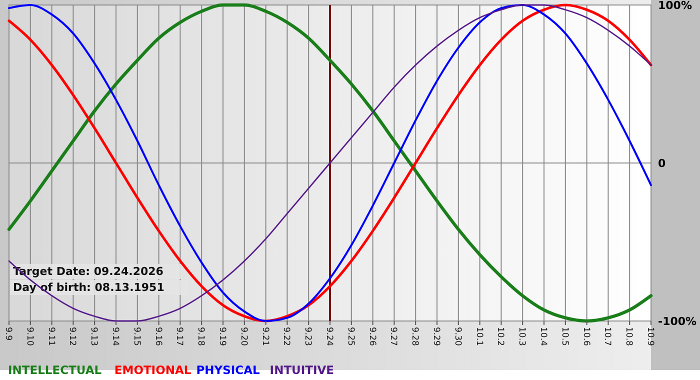 The image size is (700, 380). I want to click on x-tick-label: 9.22, so click(286, 336).